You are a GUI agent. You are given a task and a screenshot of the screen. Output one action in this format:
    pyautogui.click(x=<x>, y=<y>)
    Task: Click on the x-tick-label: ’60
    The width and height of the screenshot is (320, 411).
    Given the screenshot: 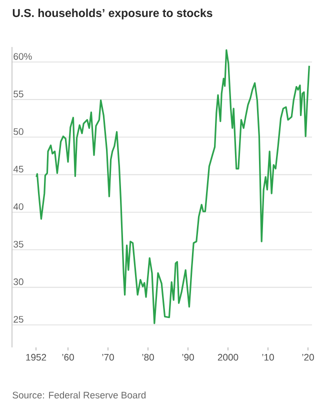 What is the action you would take?
    pyautogui.click(x=68, y=357)
    